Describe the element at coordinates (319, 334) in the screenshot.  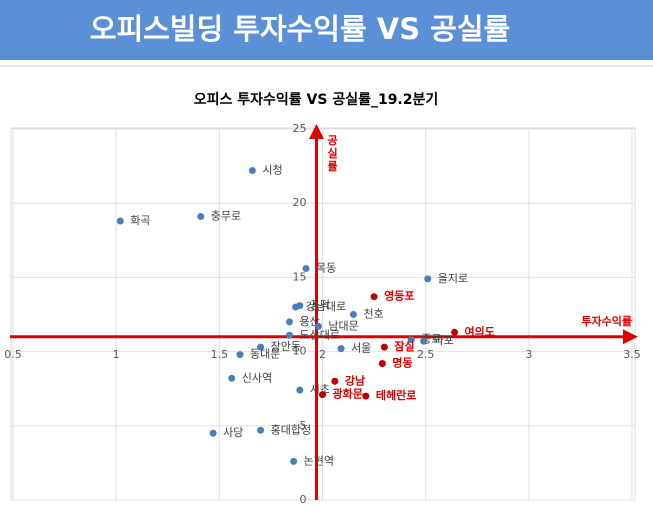
I see `point-label: 도산대로` at that location.